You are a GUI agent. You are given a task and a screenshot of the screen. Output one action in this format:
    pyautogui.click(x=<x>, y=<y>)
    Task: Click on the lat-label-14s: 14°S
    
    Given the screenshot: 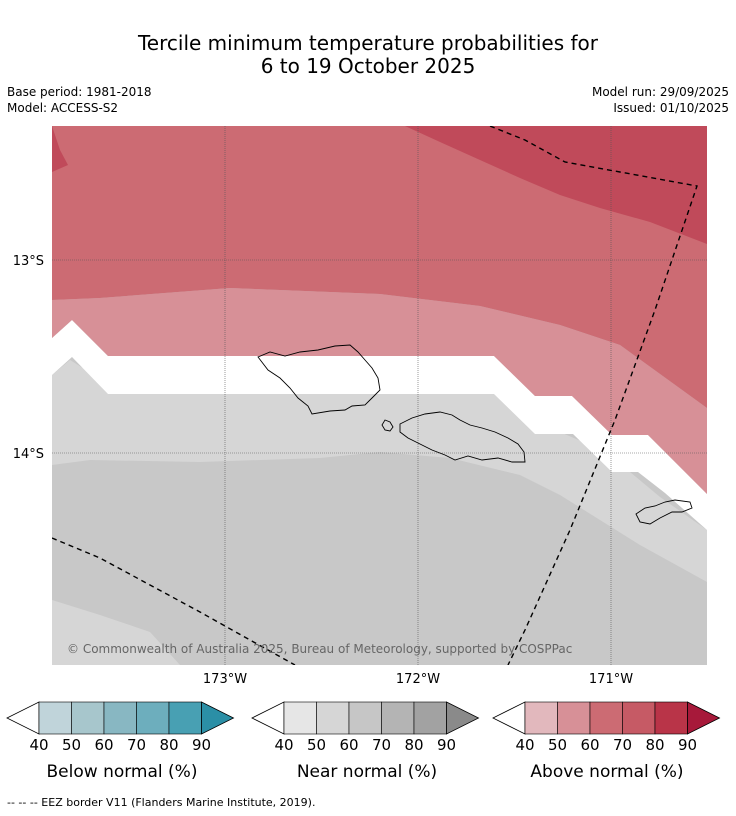 What is the action you would take?
    pyautogui.click(x=28, y=454)
    